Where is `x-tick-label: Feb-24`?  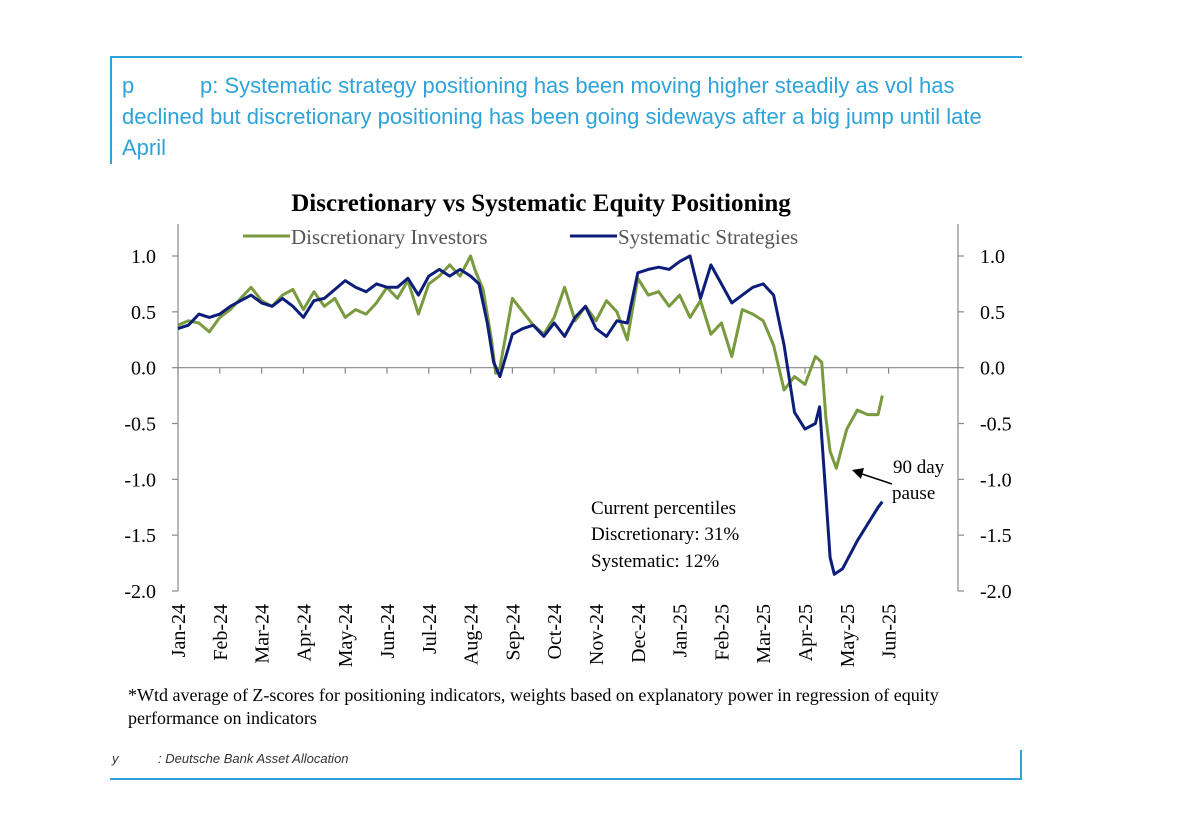 x-tick-label: Feb-24 is located at coordinates (221, 632).